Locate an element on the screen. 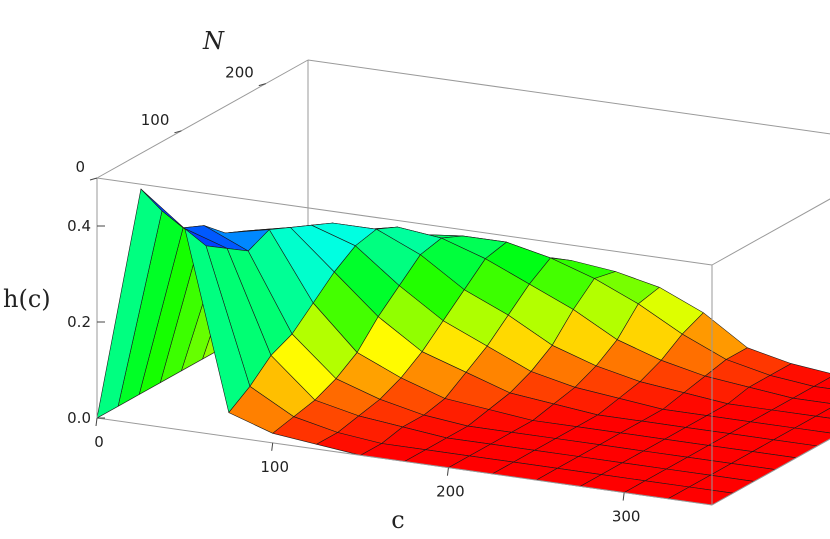 The height and width of the screenshot is (539, 830). x-tick-label: 200 is located at coordinates (450, 492).